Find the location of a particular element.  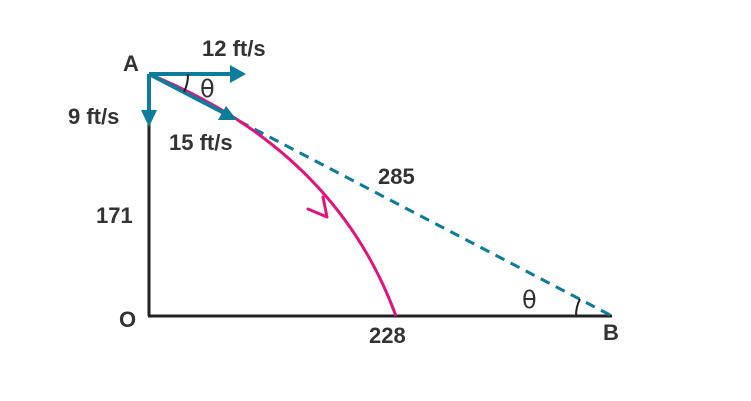

trajectory-arrowhead is located at coordinates (317, 207).